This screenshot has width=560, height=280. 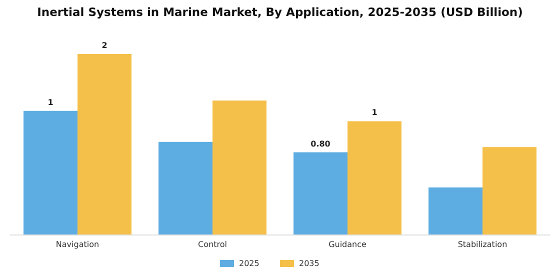 I want to click on x-tick-label: Guidance, so click(x=347, y=244).